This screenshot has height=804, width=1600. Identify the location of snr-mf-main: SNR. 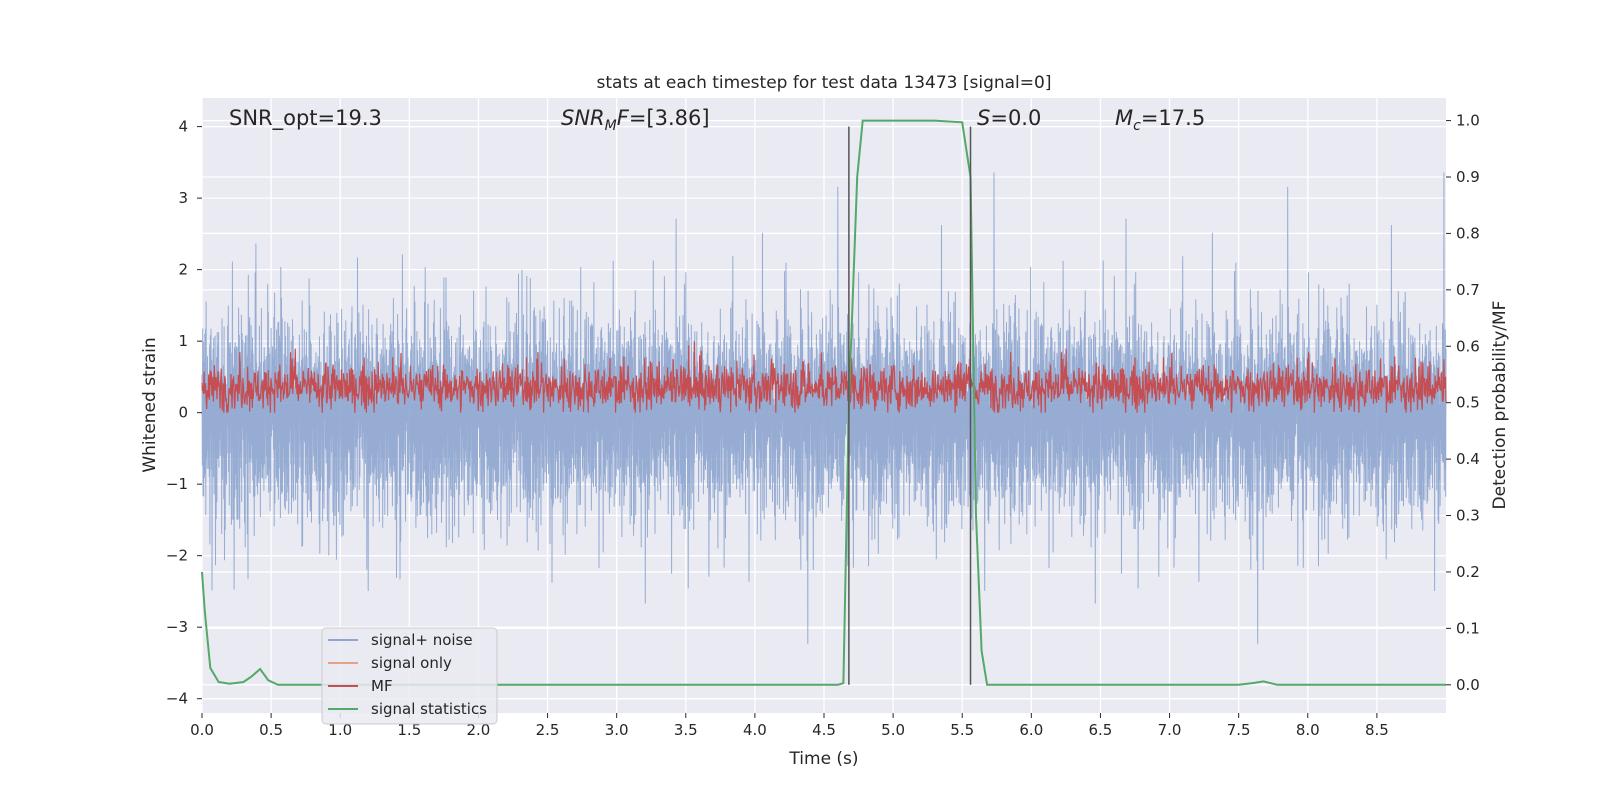
(583, 118).